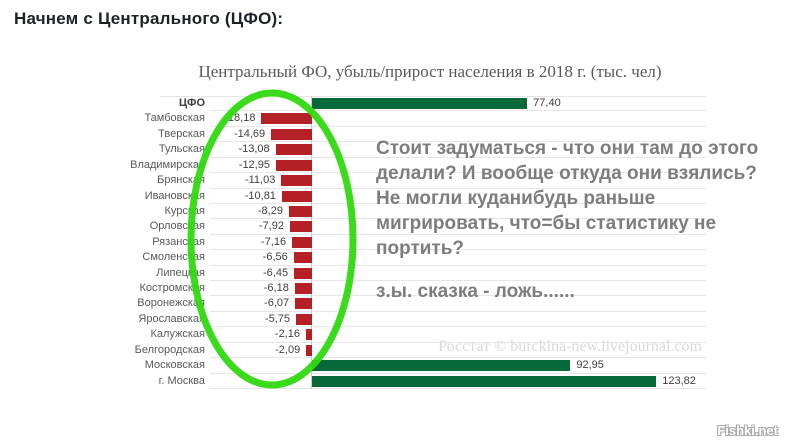 The image size is (802, 442). Describe the element at coordinates (181, 380) in the screenshot. I see `category-label: г. Москва` at that location.